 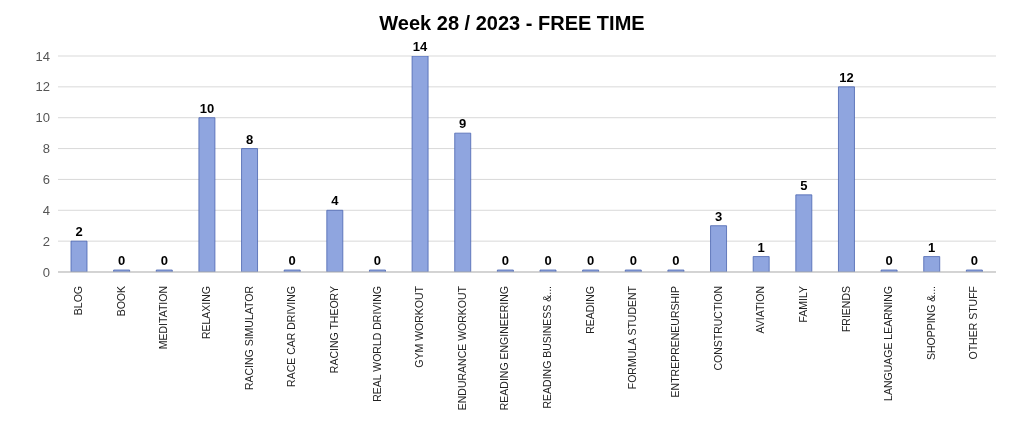 I want to click on x-tick-label: REAL WORLD DRIVING, so click(x=376, y=344).